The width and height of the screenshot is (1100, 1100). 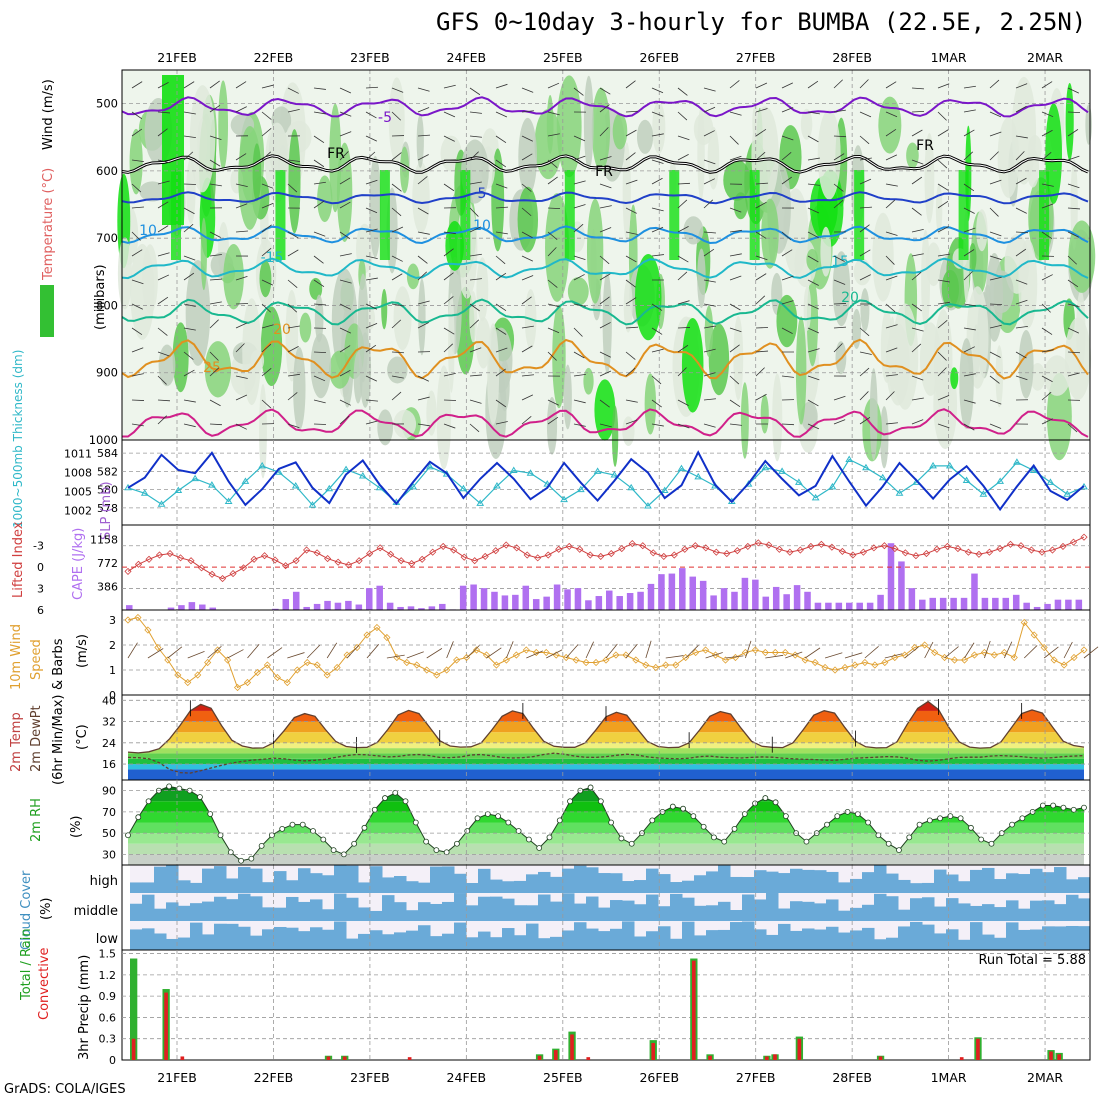 What do you see at coordinates (112, 695) in the screenshot?
I see `wind-ytick: 0` at bounding box center [112, 695].